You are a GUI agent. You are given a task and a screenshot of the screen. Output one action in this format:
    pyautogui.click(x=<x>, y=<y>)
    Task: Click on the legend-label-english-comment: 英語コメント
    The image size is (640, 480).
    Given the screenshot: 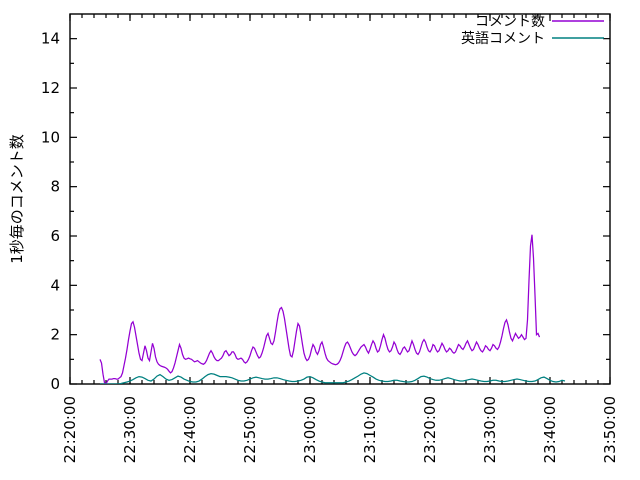 What is the action you would take?
    pyautogui.click(x=503, y=38)
    